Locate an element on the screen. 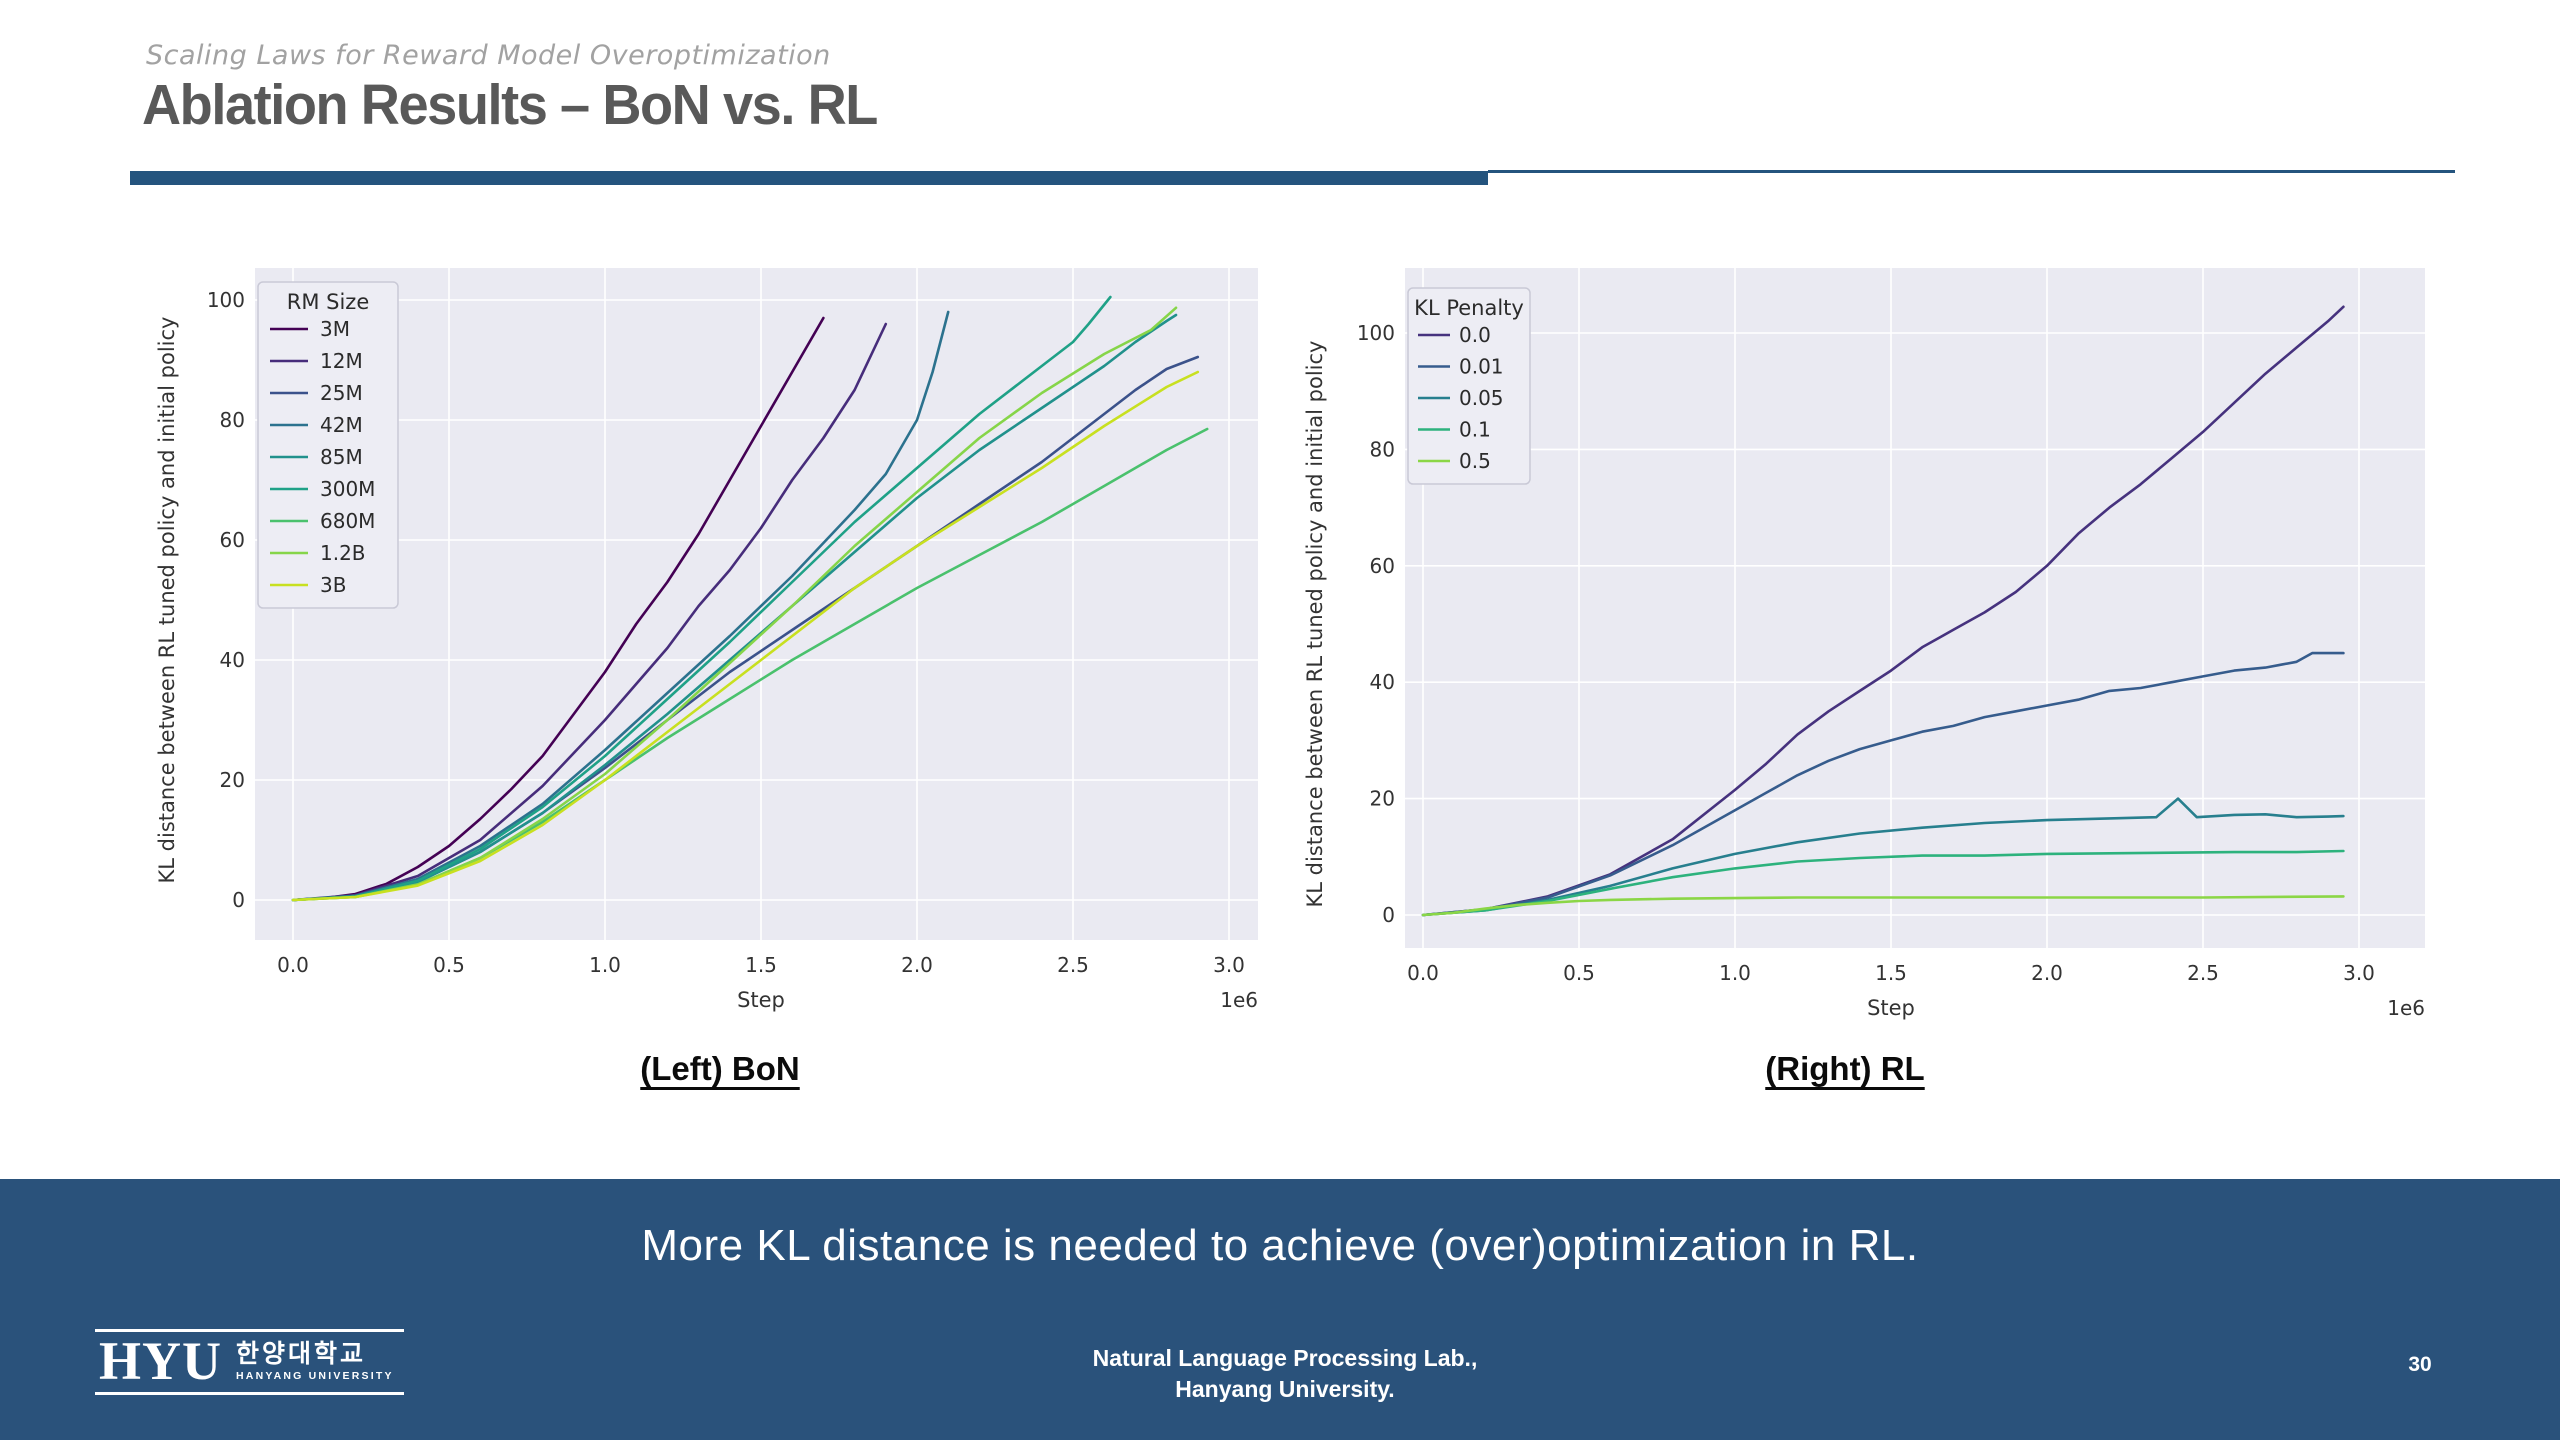 The image size is (2560, 1440). hyu-logo: HYU 한양대학교 HANYANG UNIVERSITY is located at coordinates (249, 1362).